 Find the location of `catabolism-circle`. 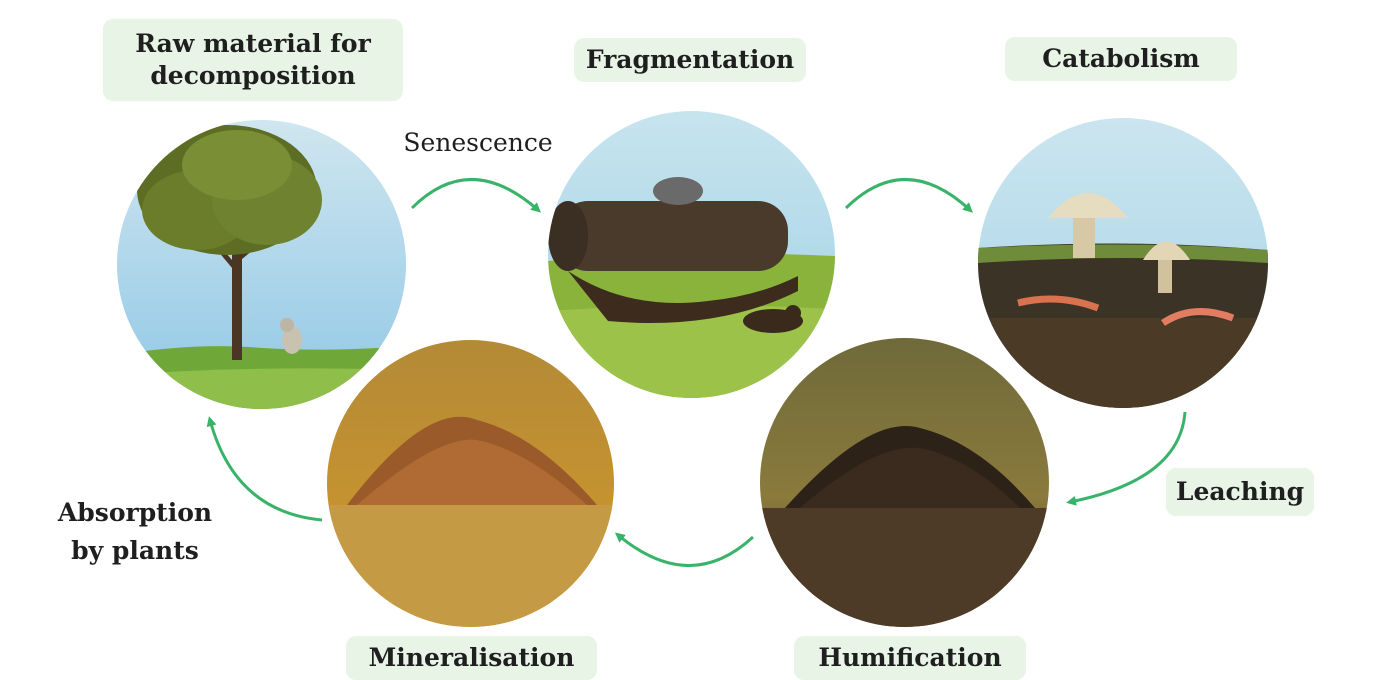

catabolism-circle is located at coordinates (1123, 263).